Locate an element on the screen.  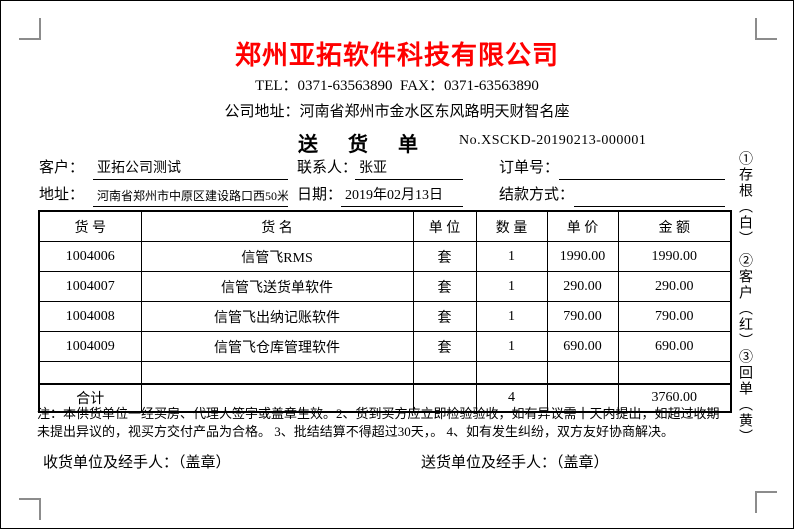
document-title: 送 货 单 is located at coordinates (360, 145).